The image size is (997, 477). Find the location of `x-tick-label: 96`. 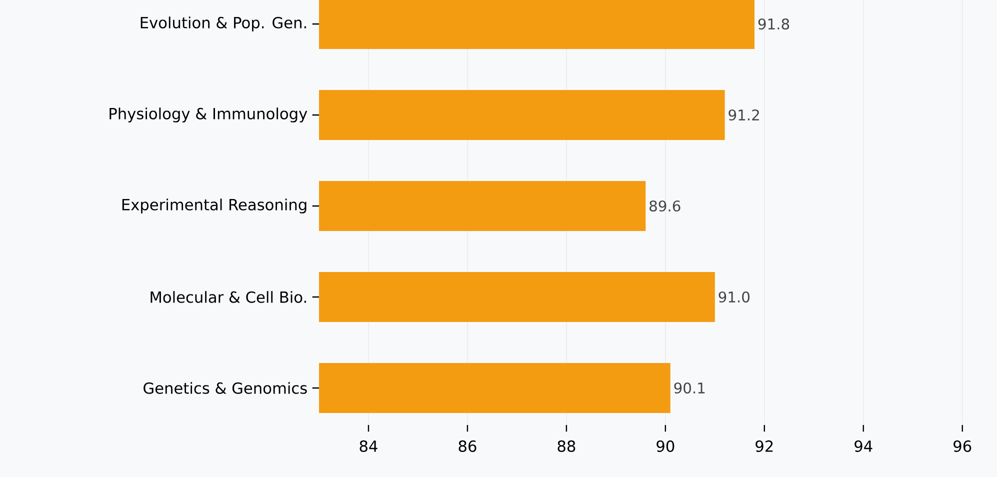

x-tick-label: 96 is located at coordinates (963, 446).